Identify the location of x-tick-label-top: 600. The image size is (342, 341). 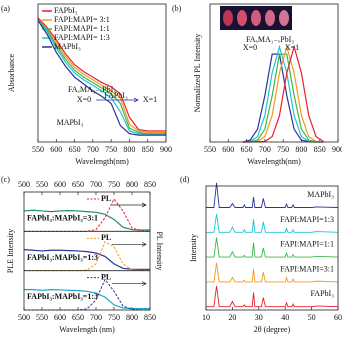
(60, 184).